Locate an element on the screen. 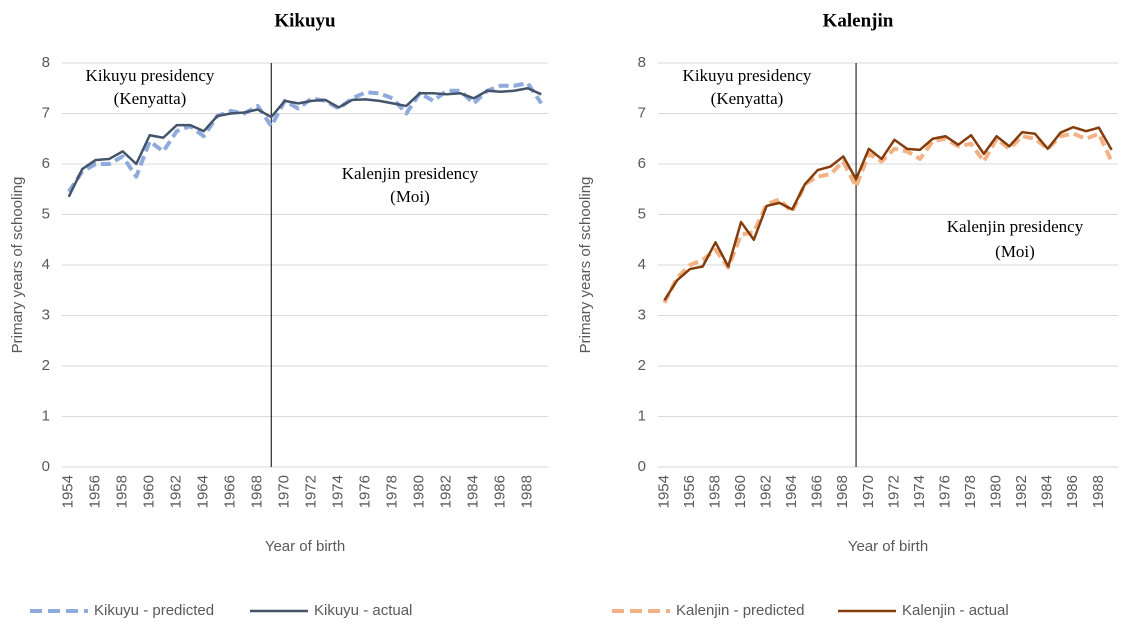 This screenshot has height=628, width=1136. legend-label: Kalenjin - predicted is located at coordinates (740, 610).